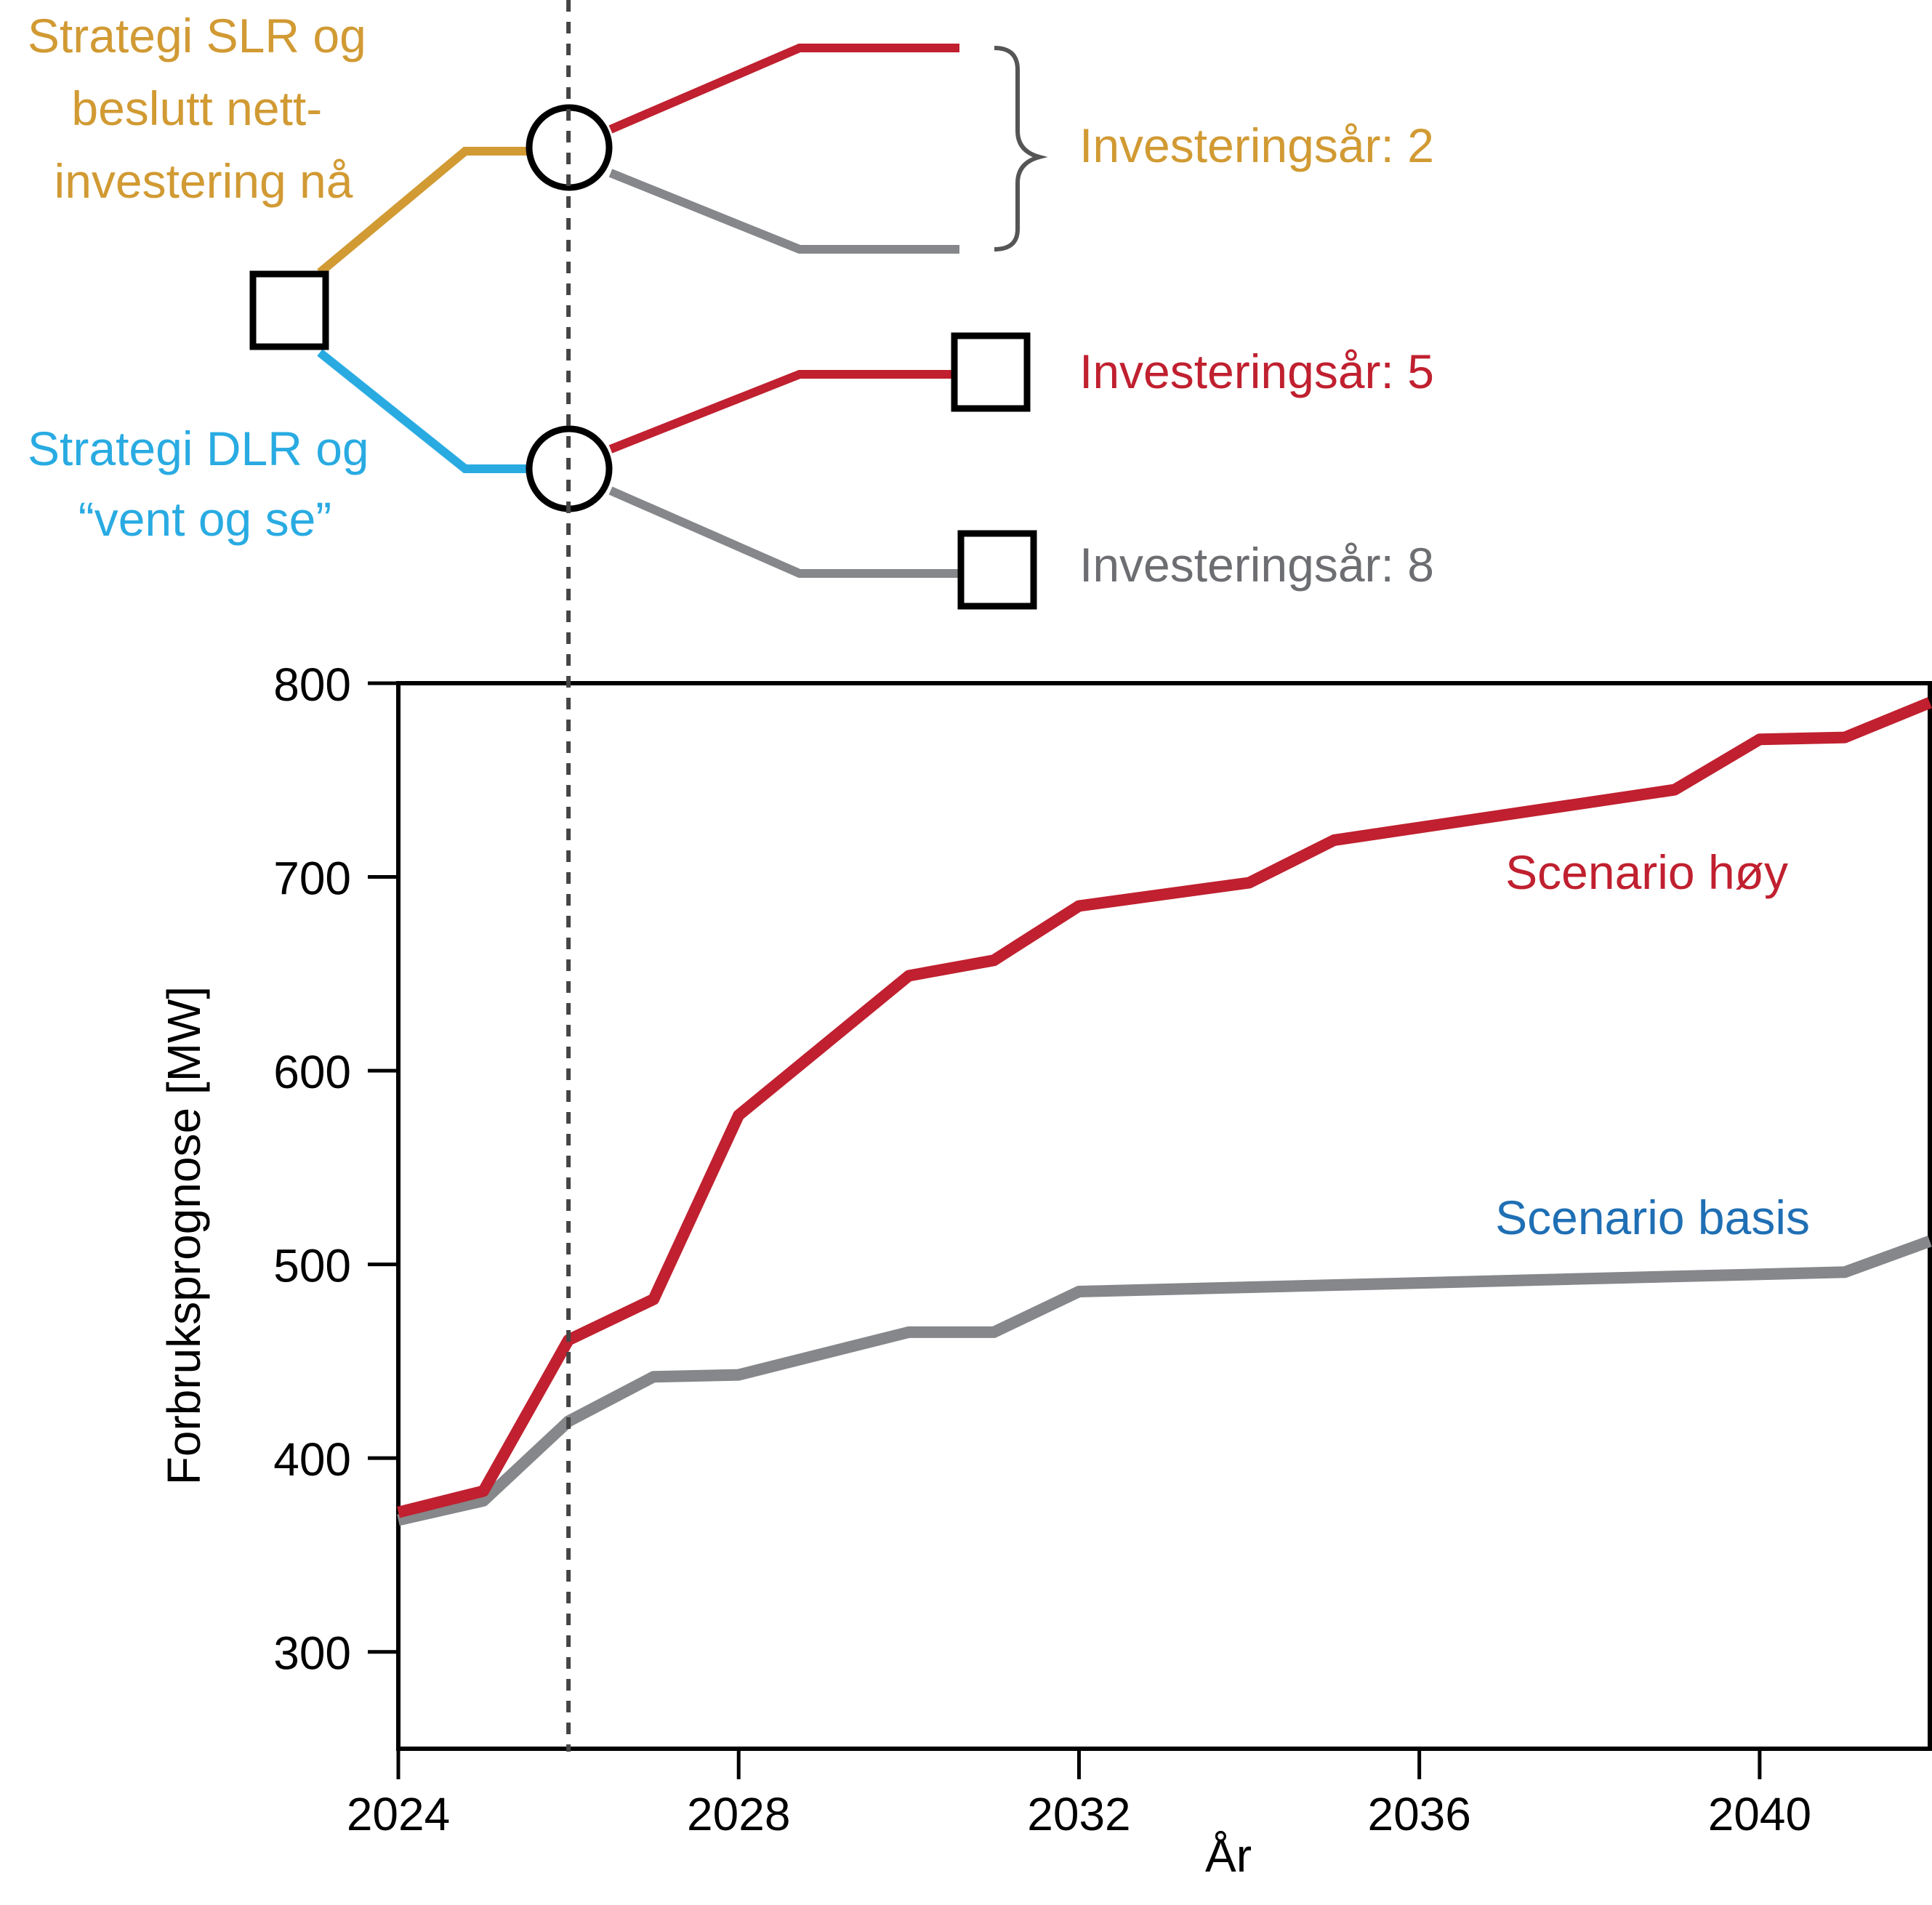 This screenshot has height=1905, width=1932. Describe the element at coordinates (569, 147) in the screenshot. I see `chance-node-slr-circle` at that location.